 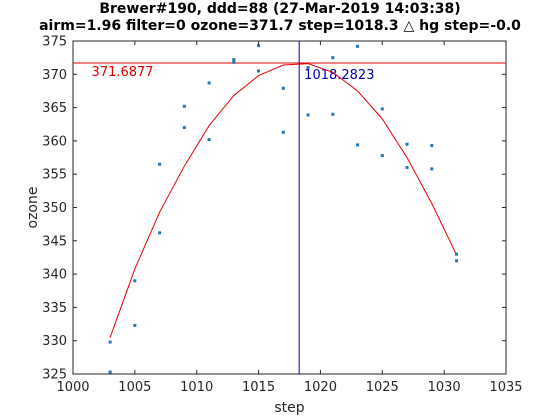 What do you see at coordinates (289, 408) in the screenshot?
I see `x-axis-label: step` at bounding box center [289, 408].